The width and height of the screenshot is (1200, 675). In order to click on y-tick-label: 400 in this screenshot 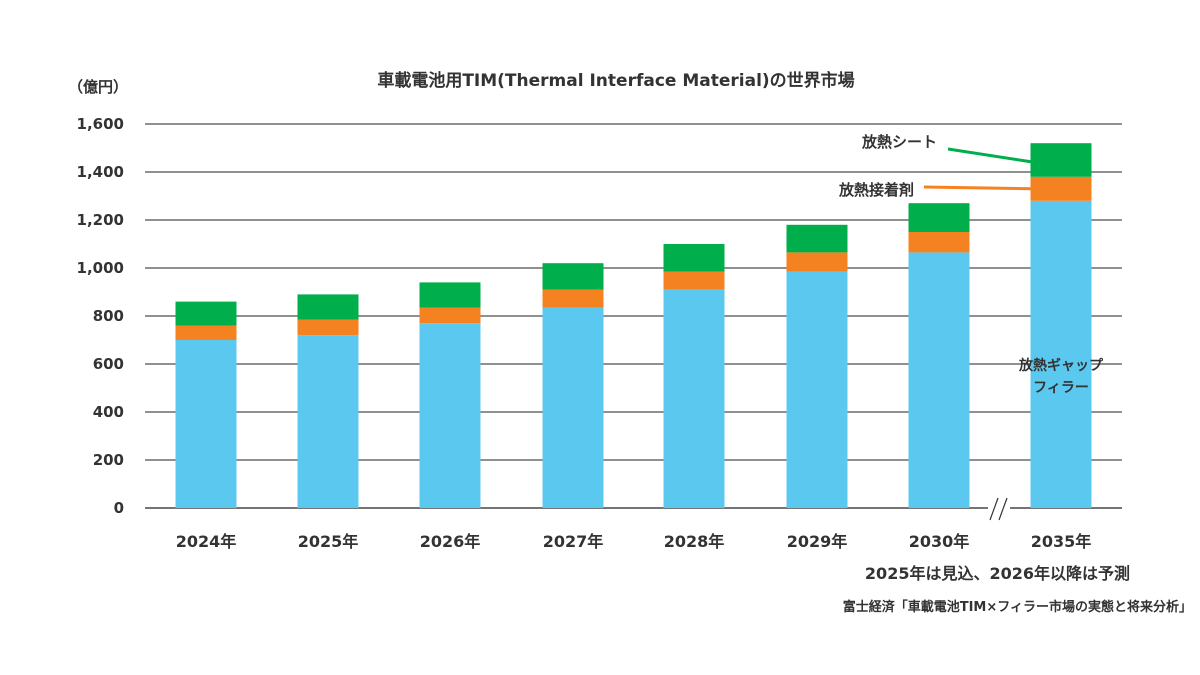, I will do `click(108, 412)`.